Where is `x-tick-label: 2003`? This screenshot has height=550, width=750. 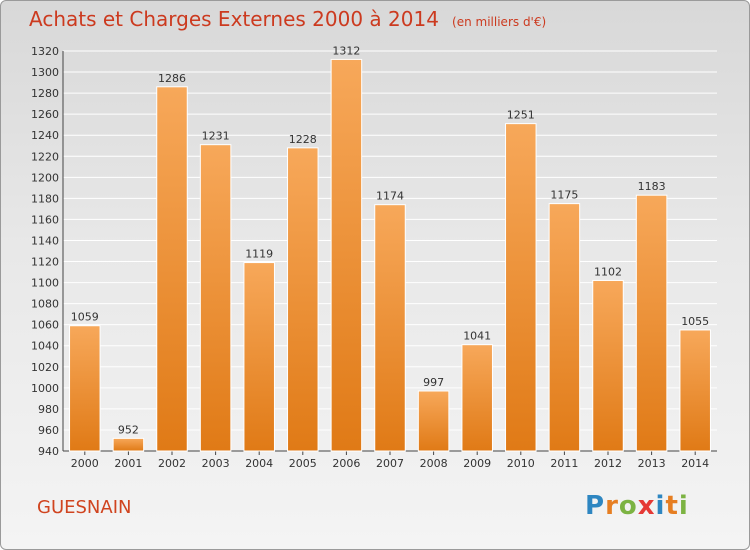 x-tick-label: 2003 is located at coordinates (216, 463).